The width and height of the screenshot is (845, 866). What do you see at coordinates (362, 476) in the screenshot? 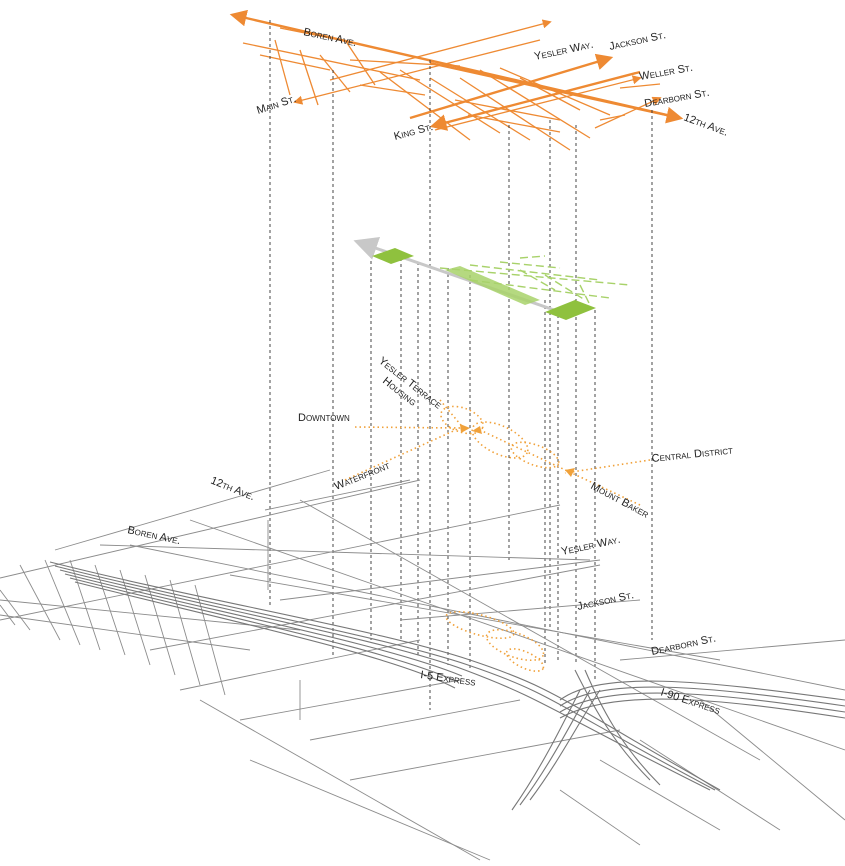
I see `label-waterfront: Waterfront` at bounding box center [362, 476].